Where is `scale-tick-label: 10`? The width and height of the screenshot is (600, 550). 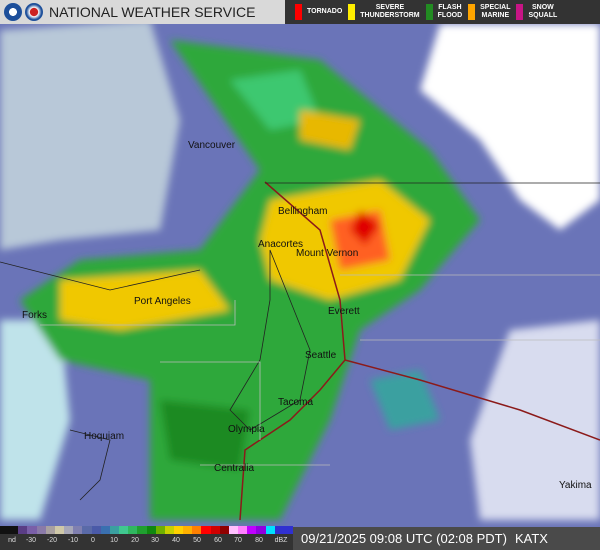 scale-tick-label: 10 is located at coordinates (114, 540).